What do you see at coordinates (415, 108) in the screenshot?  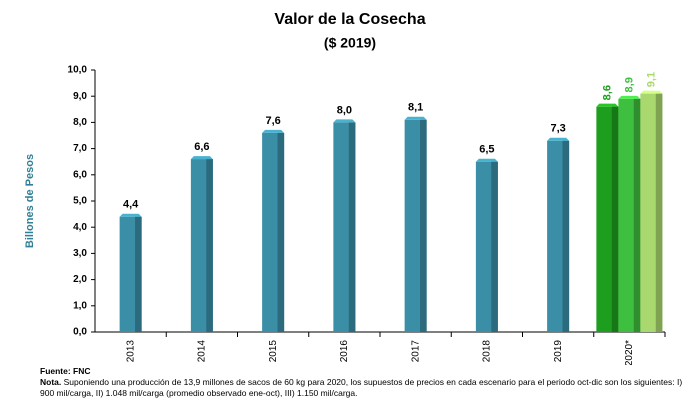 I see `data-label: 8,1` at bounding box center [415, 108].